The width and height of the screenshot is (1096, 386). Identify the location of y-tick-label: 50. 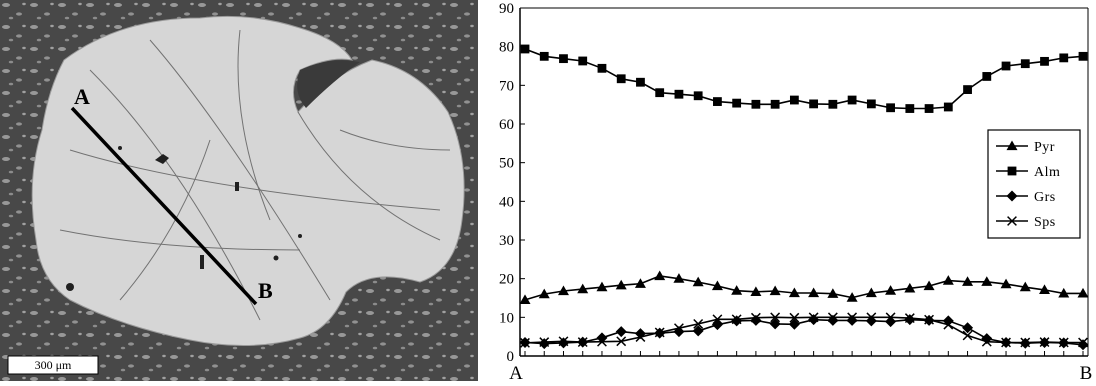
(506, 164).